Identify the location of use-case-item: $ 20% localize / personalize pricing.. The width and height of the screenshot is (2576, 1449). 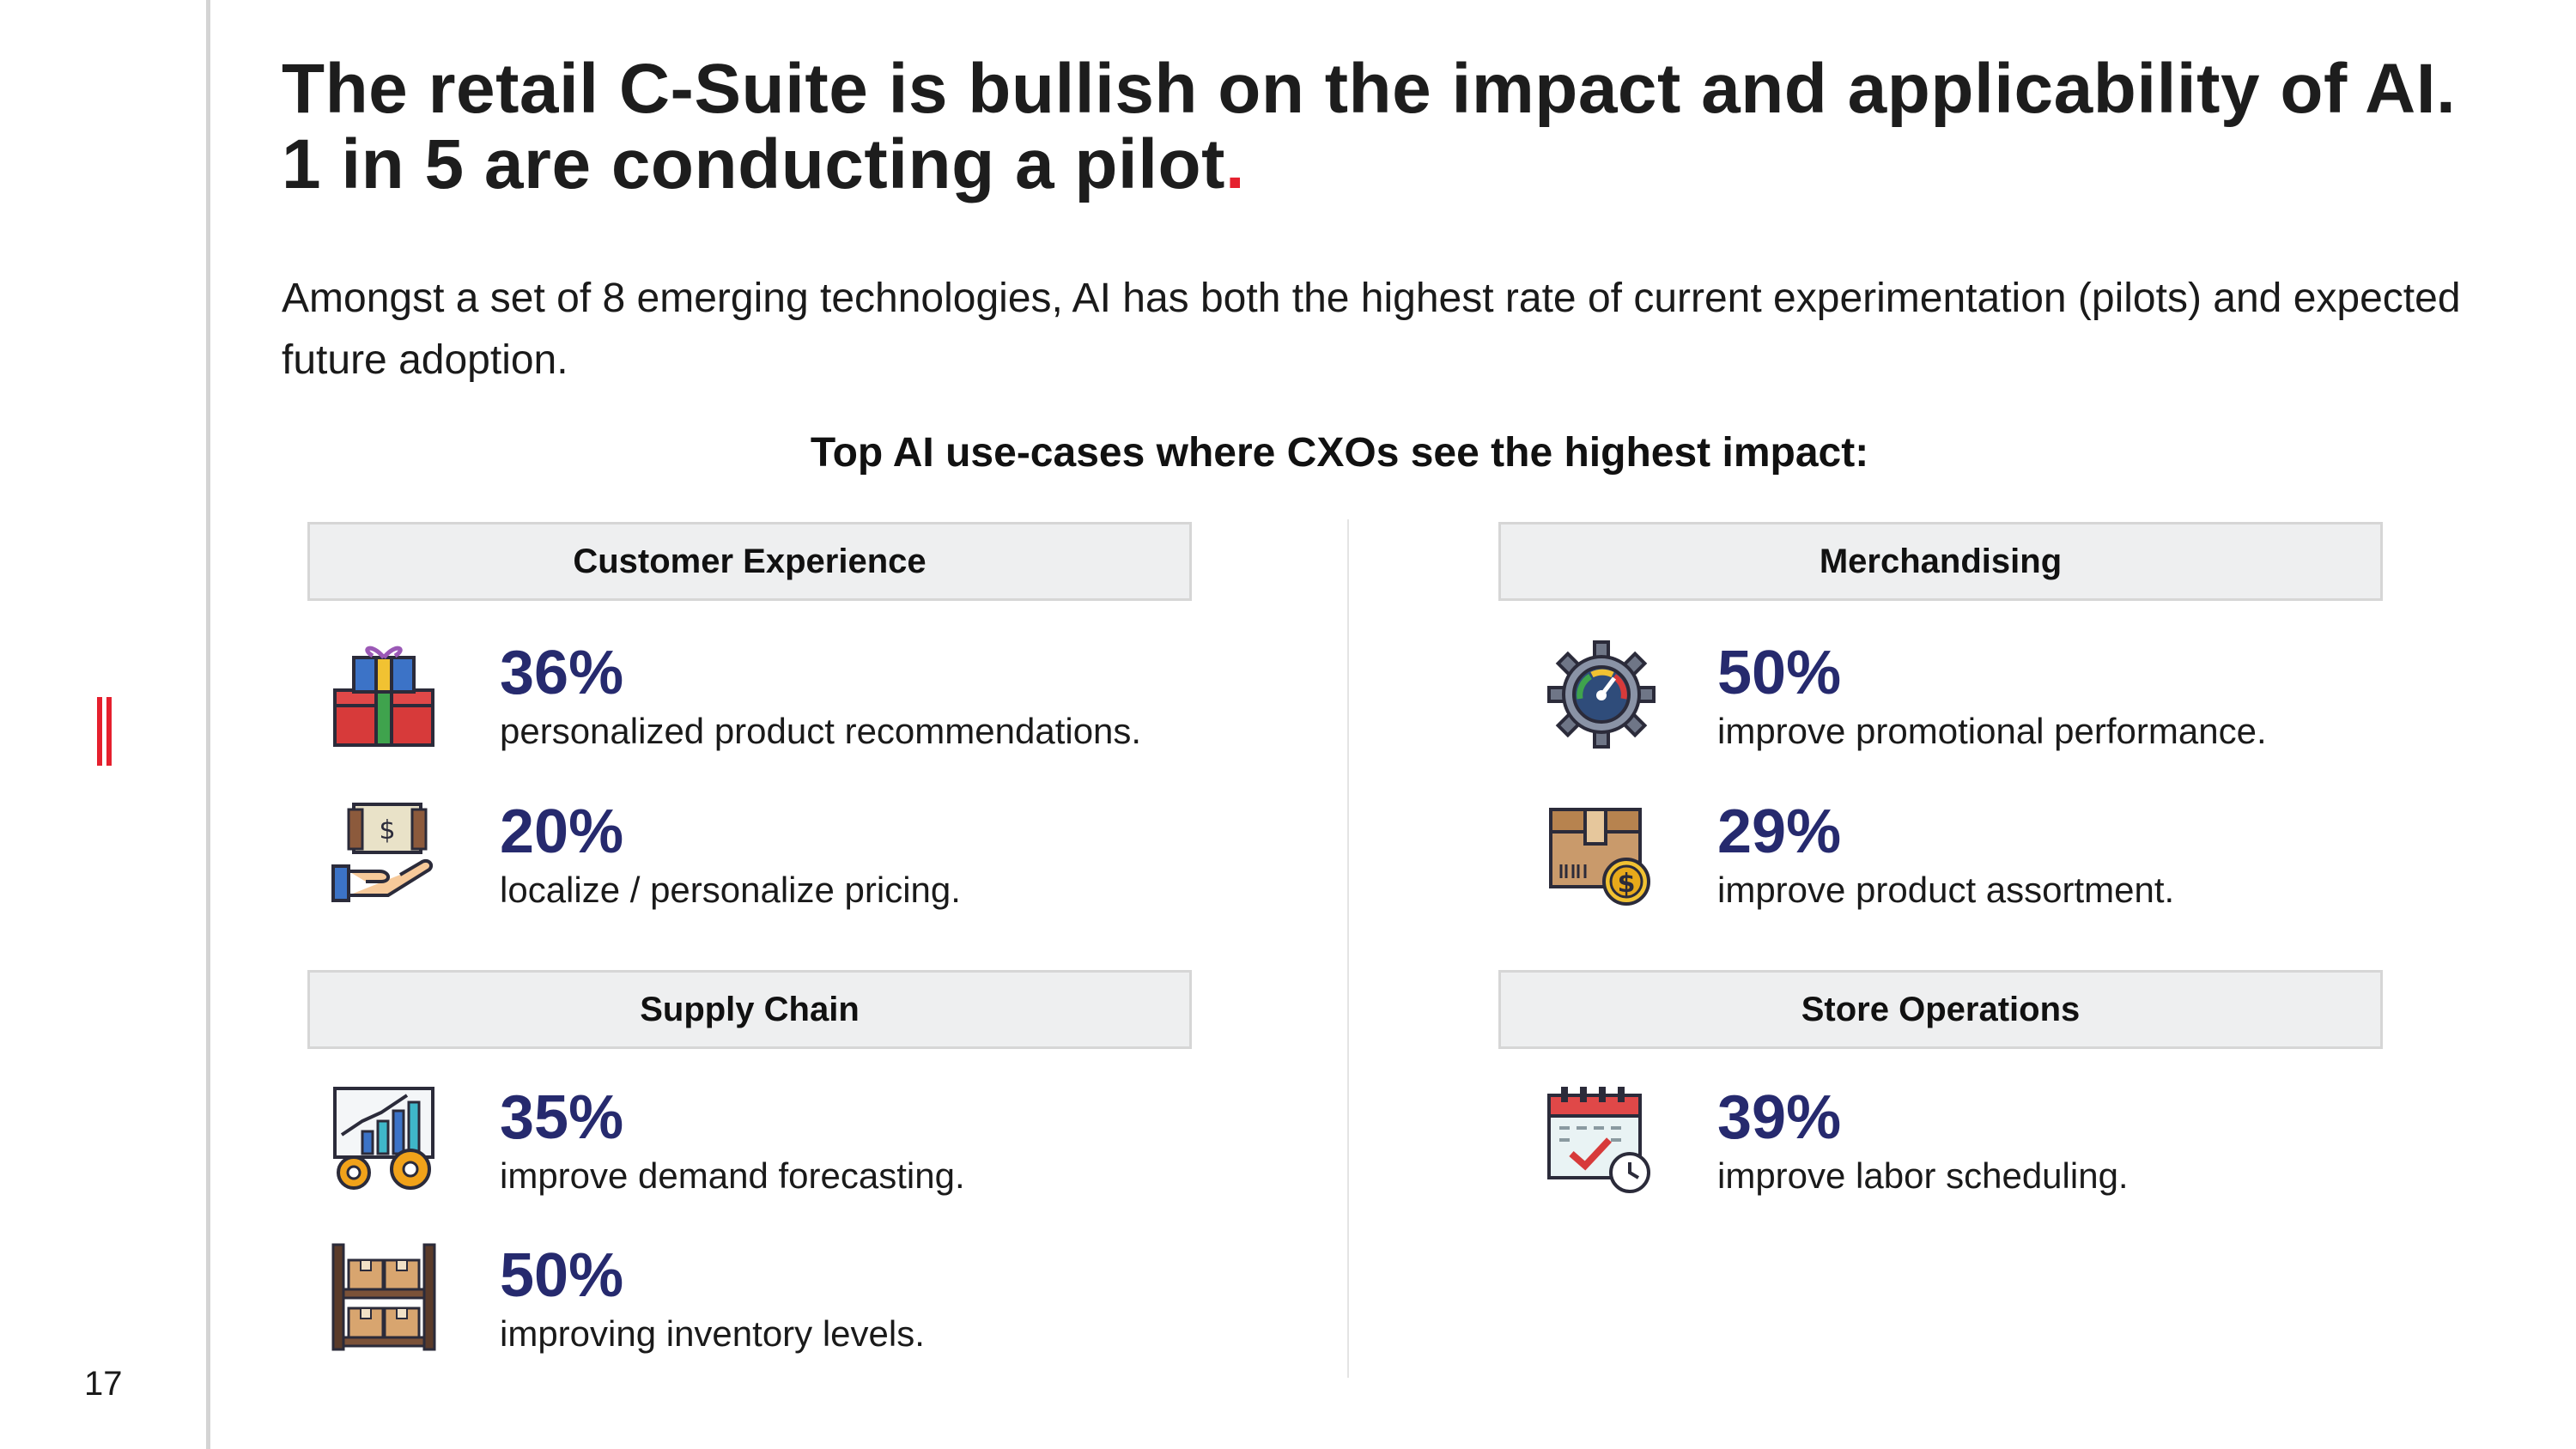
(801, 855).